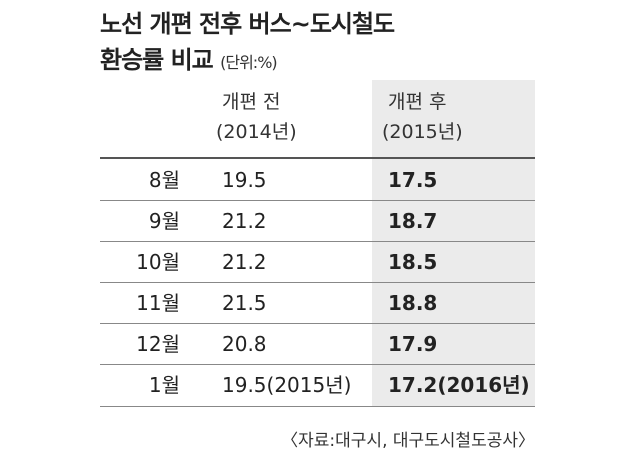 The image size is (640, 451). I want to click on after-value: 18.5, so click(413, 262).